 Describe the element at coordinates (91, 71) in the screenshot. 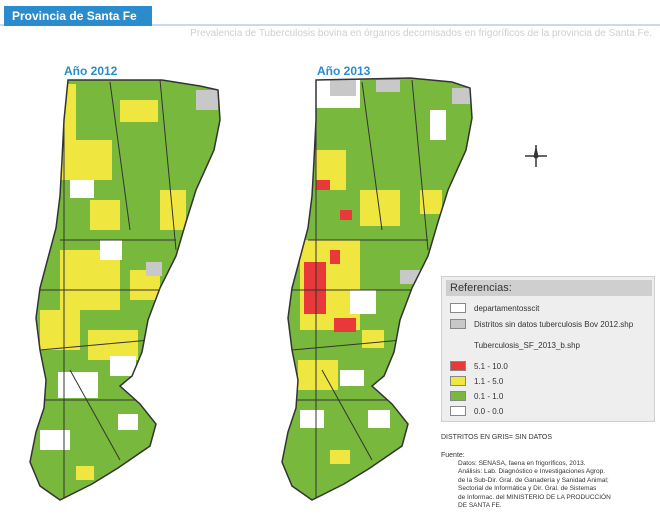

I see `map-label-2012: Año 2012` at that location.